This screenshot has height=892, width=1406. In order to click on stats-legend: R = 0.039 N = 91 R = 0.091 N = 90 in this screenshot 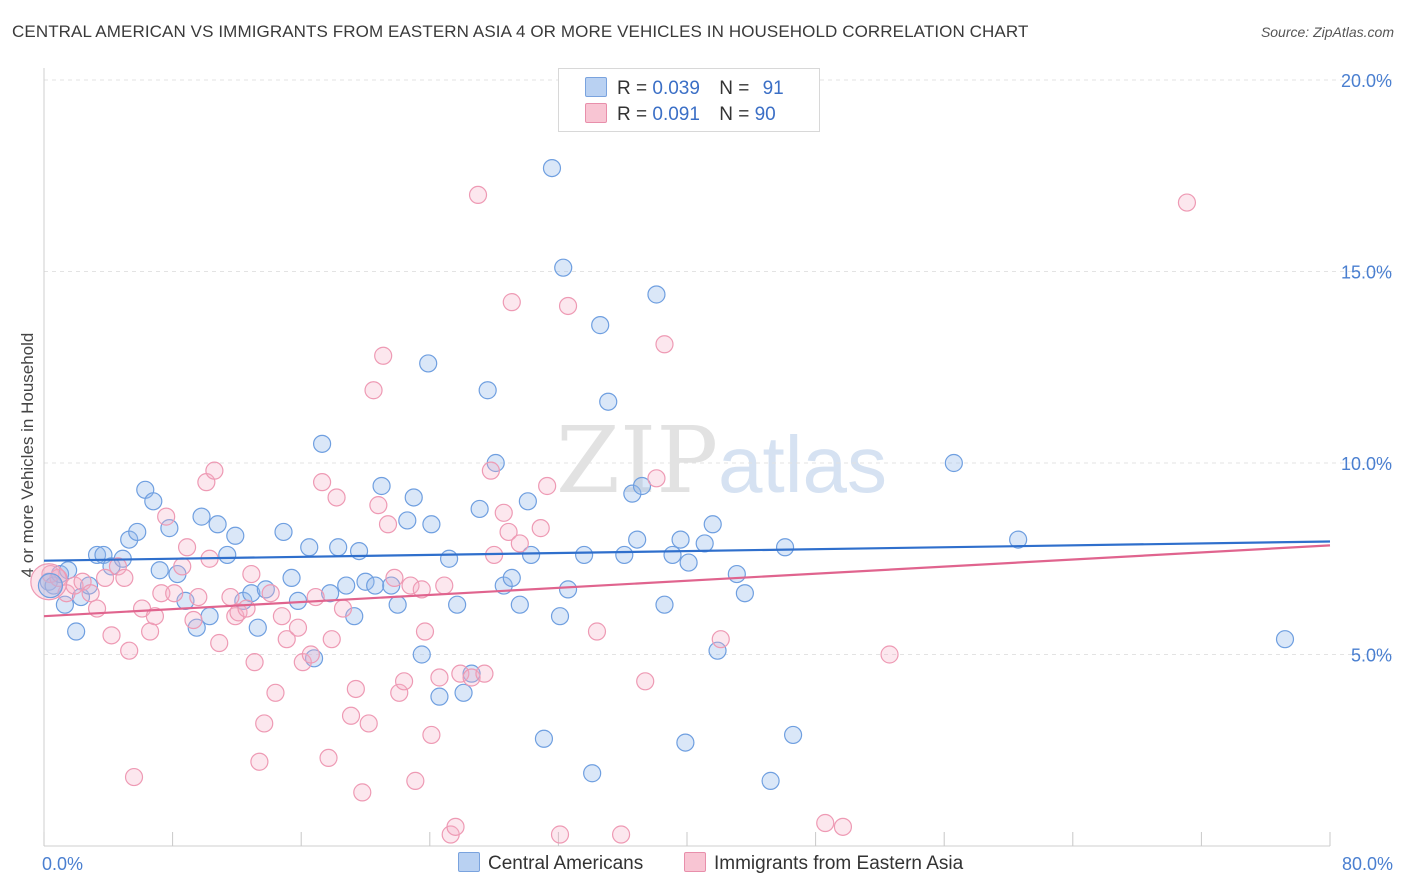, I will do `click(689, 100)`.